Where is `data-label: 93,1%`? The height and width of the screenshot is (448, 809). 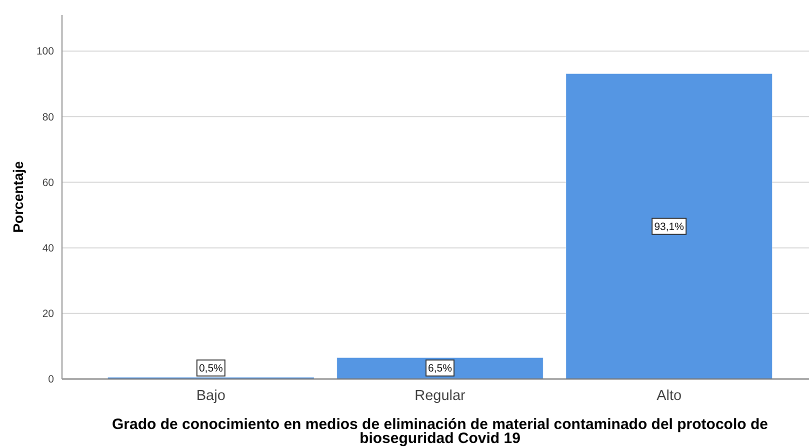
data-label: 93,1% is located at coordinates (669, 227).